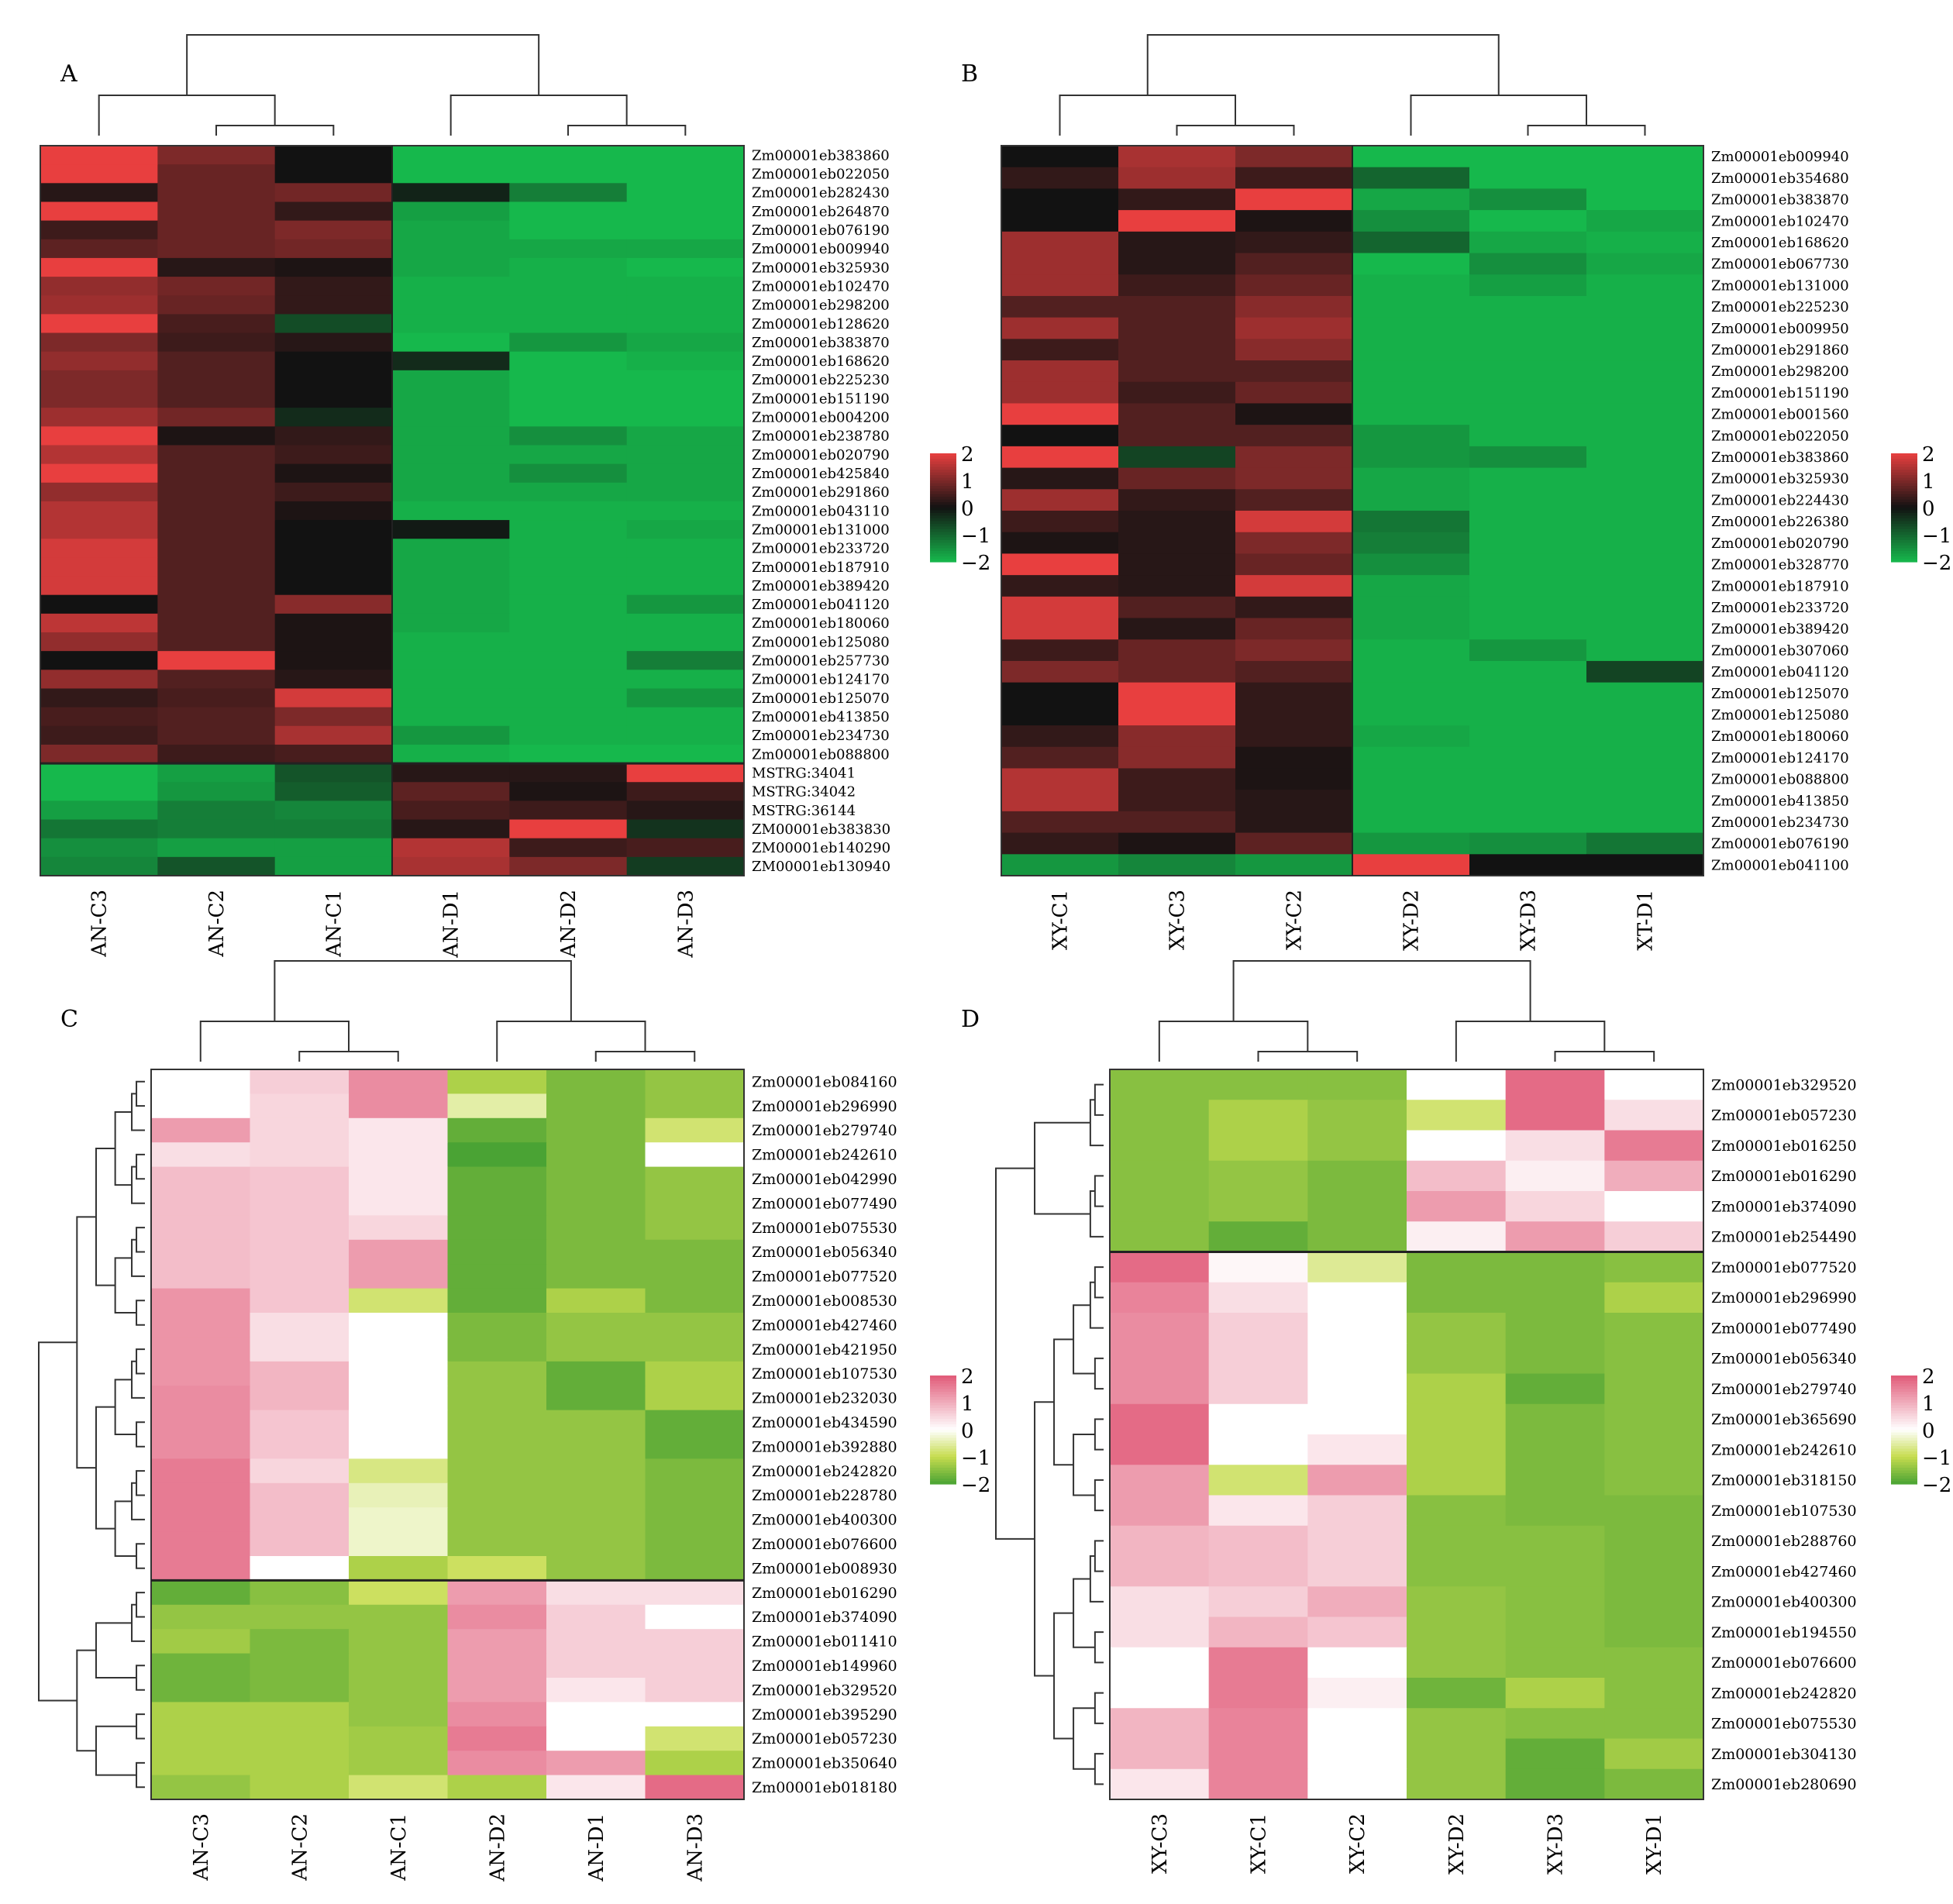 This screenshot has height=1904, width=1953. Describe the element at coordinates (1780, 351) in the screenshot. I see `gene-label: Zm00001eb291860` at that location.